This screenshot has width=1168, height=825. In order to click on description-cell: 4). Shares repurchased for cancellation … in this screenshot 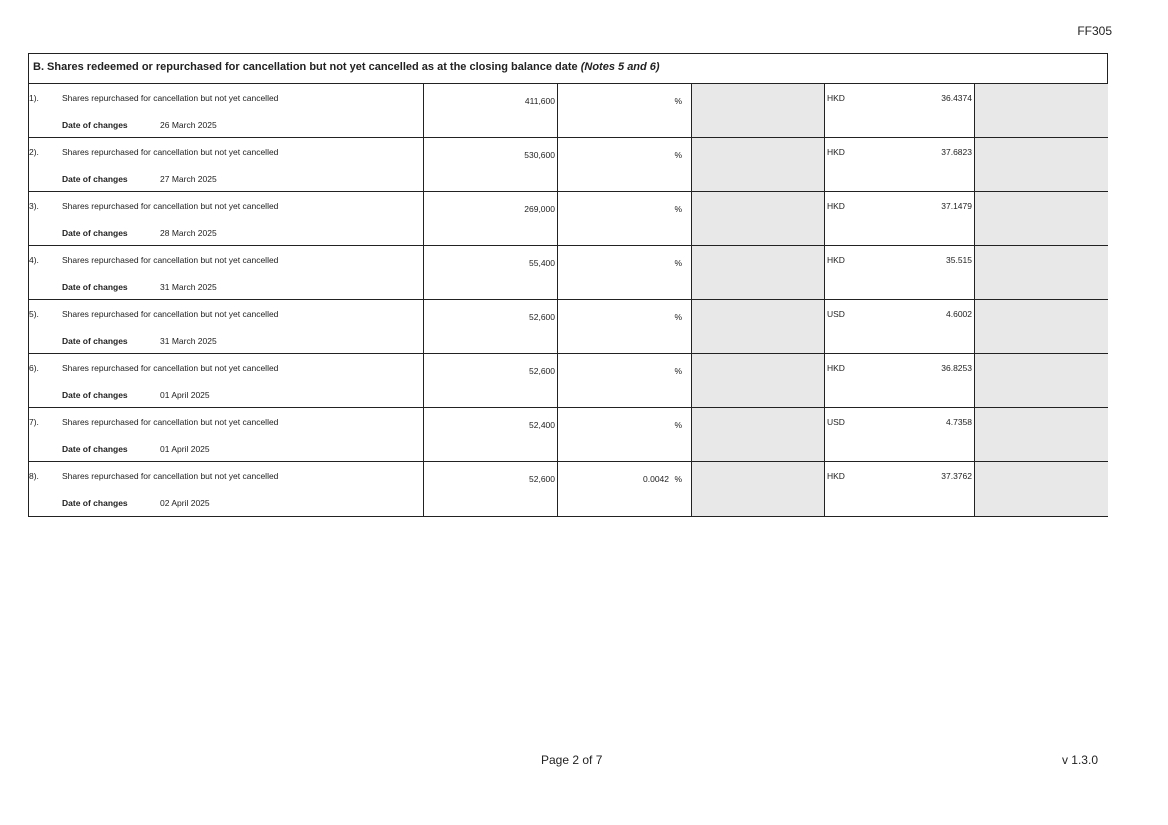, I will do `click(226, 272)`.